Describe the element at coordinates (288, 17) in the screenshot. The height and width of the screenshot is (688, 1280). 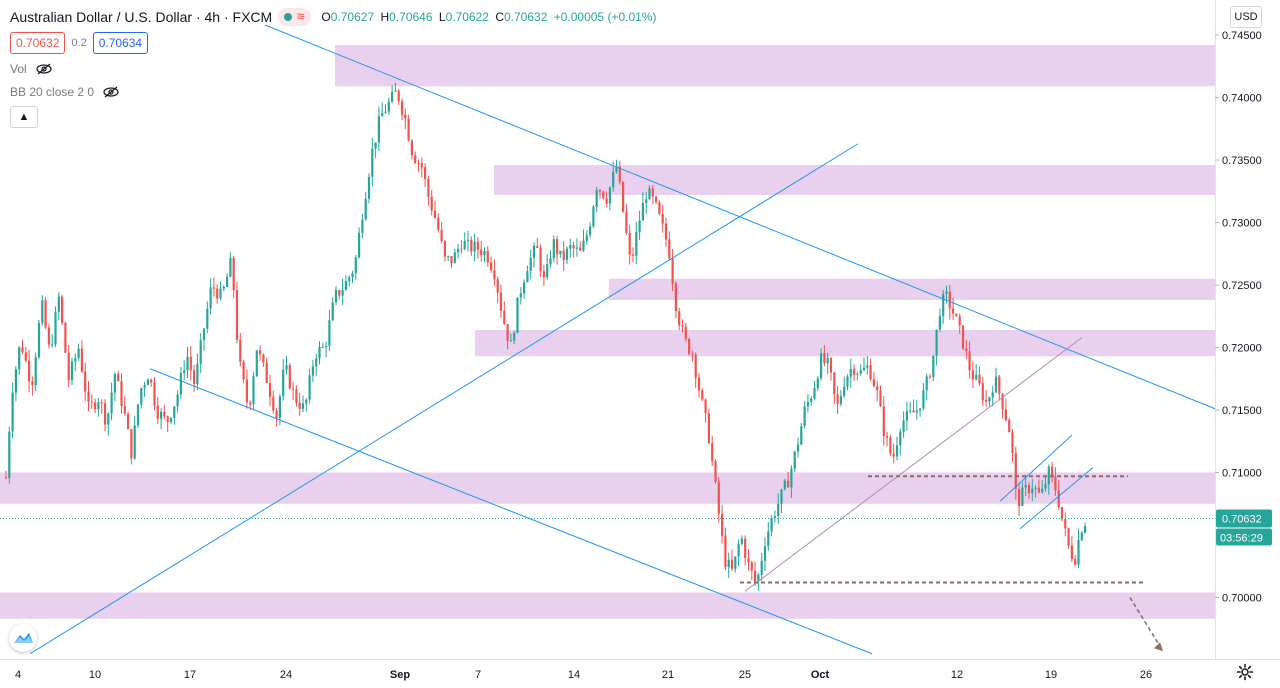
I see `market-open-dot-icon` at that location.